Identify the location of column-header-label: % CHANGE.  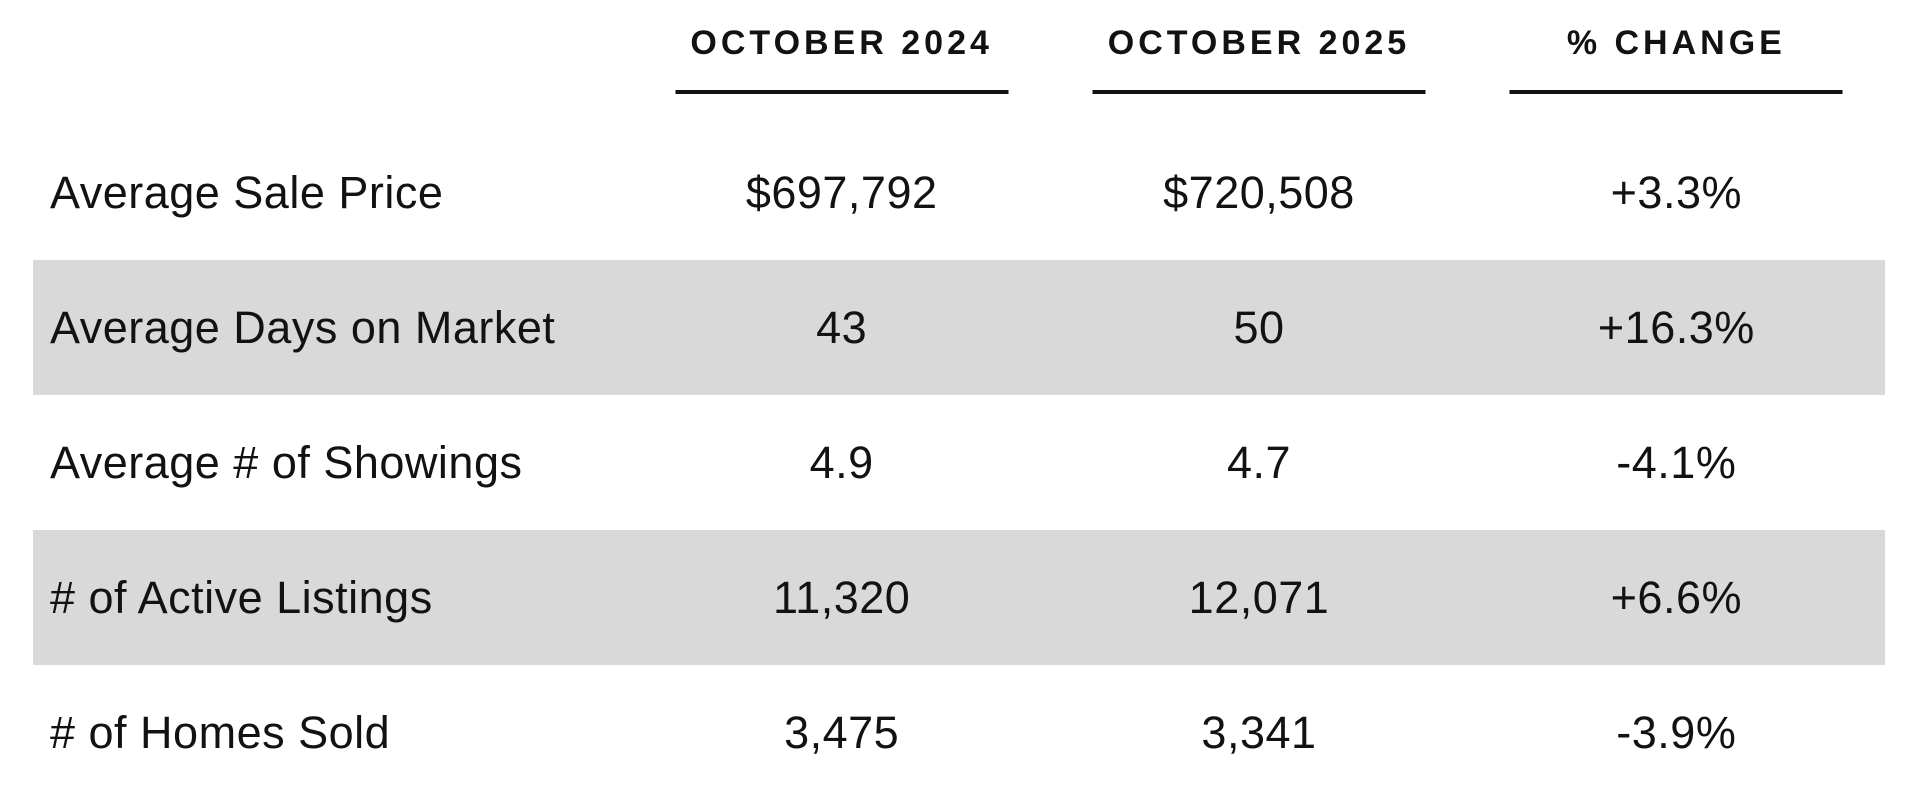
(1676, 43).